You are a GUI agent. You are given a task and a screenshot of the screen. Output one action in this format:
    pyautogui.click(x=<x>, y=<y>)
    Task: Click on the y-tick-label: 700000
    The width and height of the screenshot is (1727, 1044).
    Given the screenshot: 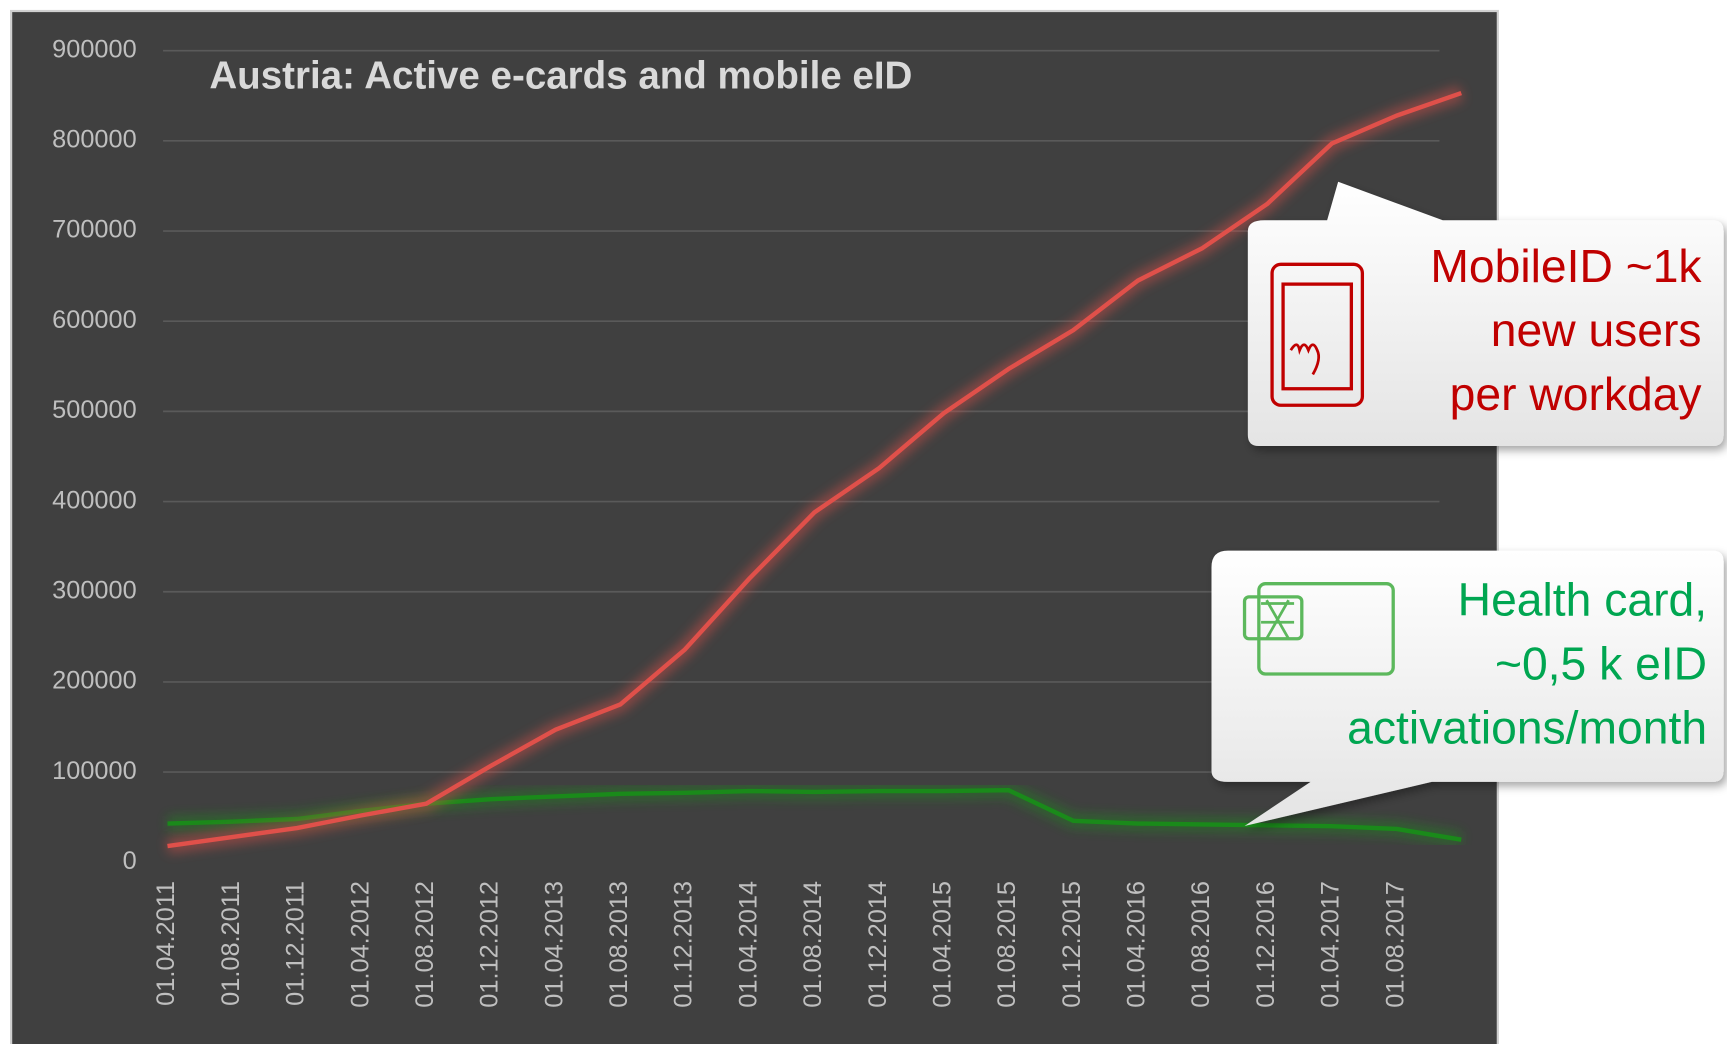 What is the action you would take?
    pyautogui.click(x=94, y=230)
    